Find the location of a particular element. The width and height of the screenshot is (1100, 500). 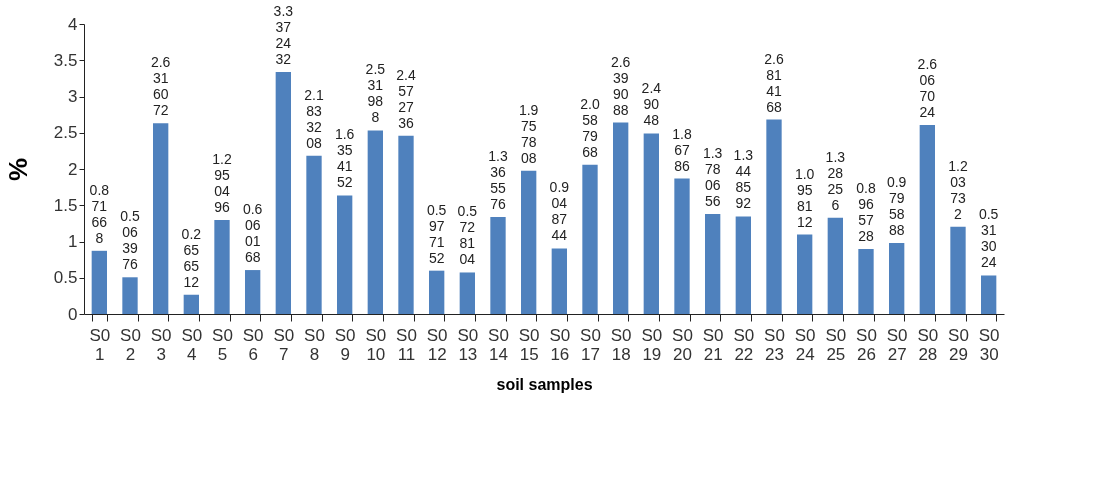

data-label: 1.2 03 73 2 is located at coordinates (958, 189).